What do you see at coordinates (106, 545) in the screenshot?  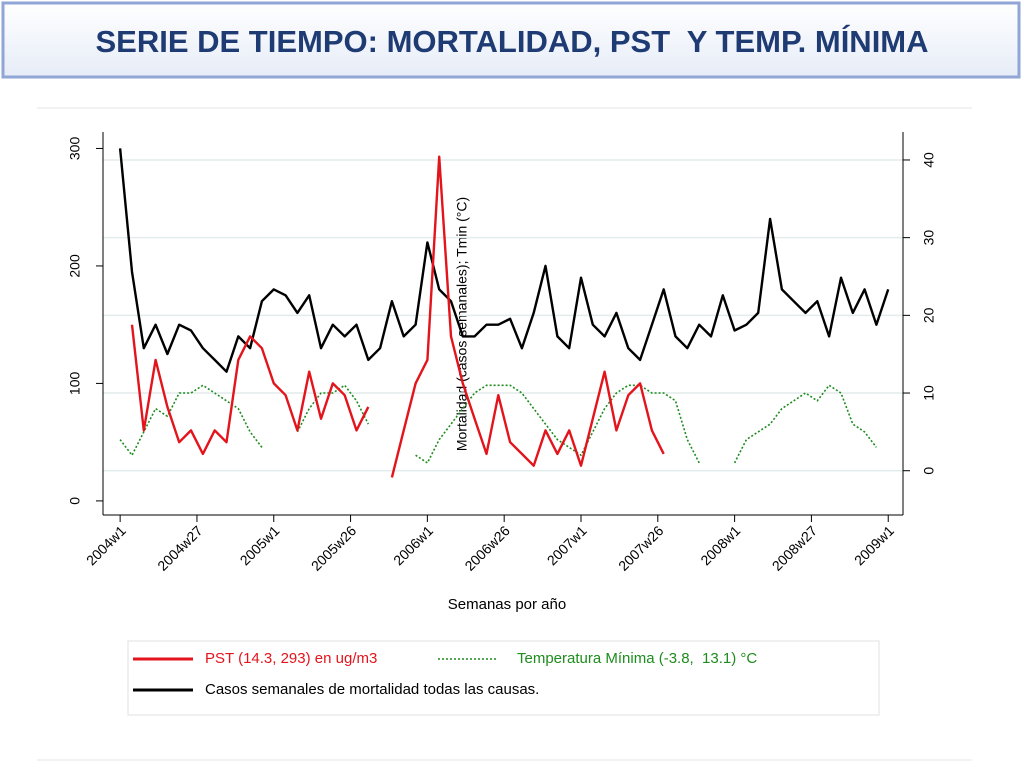 I see `x-tick-label: 2004w1` at bounding box center [106, 545].